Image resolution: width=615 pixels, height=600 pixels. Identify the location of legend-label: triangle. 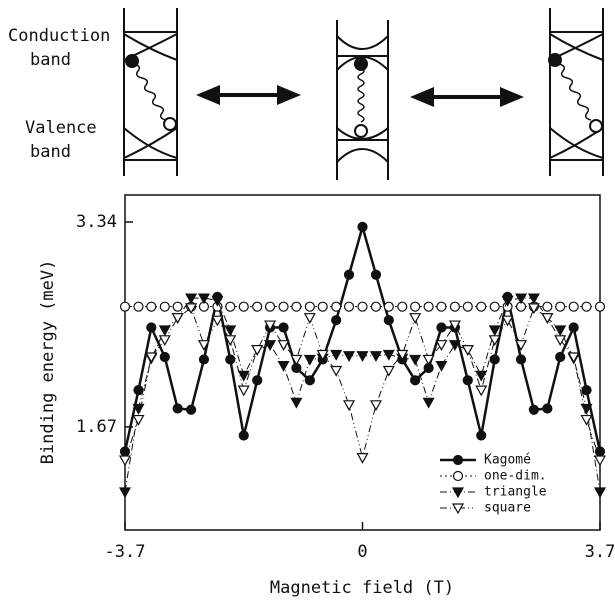
(515, 492).